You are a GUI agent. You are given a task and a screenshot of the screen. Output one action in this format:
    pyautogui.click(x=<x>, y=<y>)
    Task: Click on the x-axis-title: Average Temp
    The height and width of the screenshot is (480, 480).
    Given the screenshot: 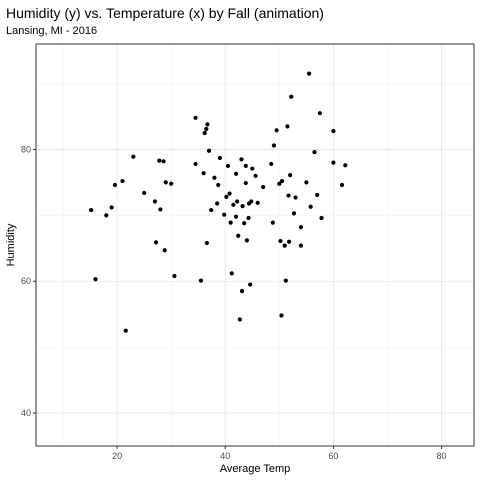 What is the action you would take?
    pyautogui.click(x=255, y=469)
    